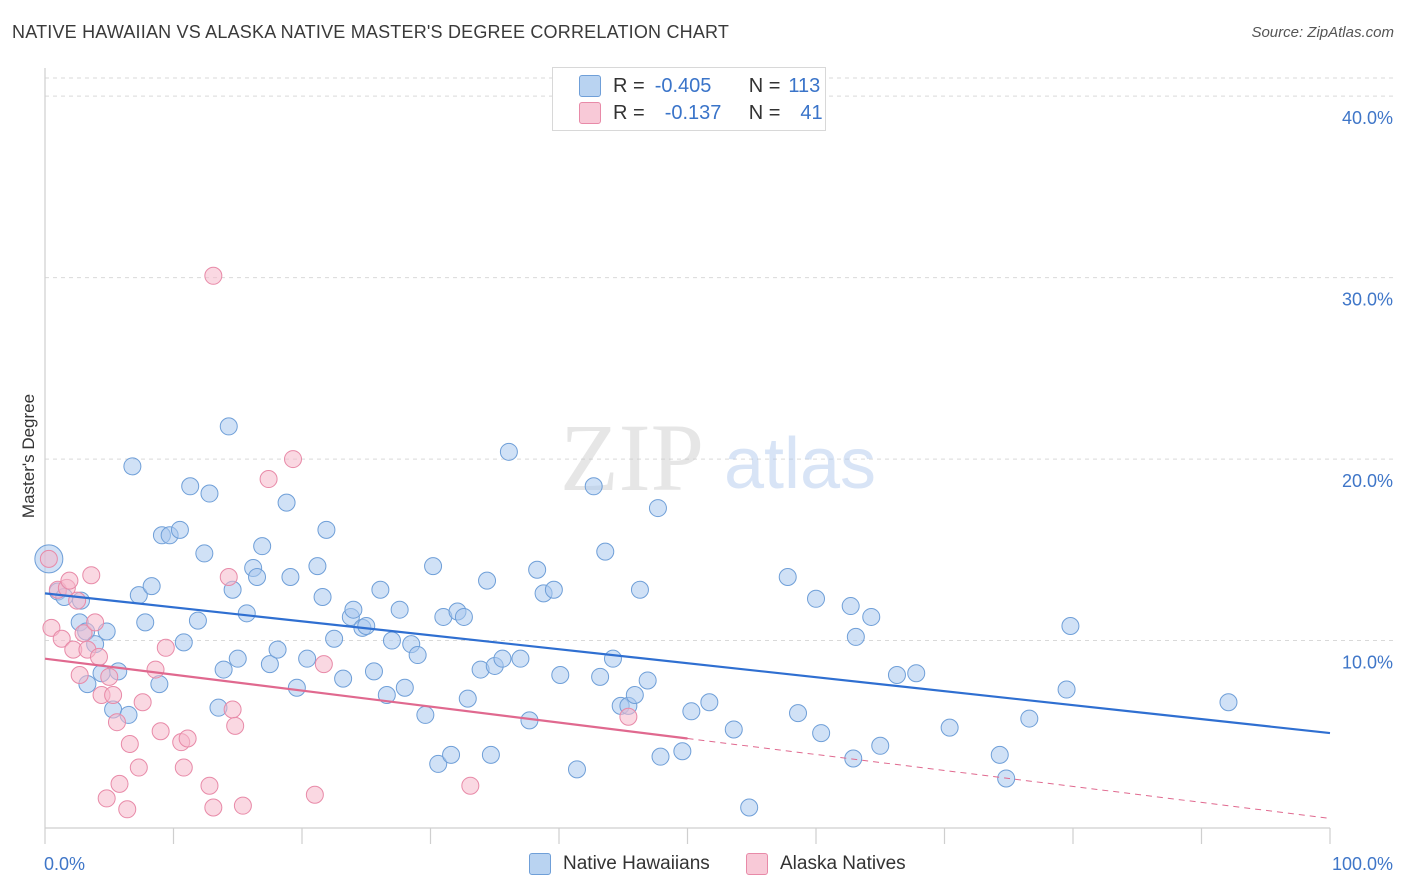  What do you see at coordinates (590, 86) in the screenshot?
I see `legend-swatch-blue` at bounding box center [590, 86].